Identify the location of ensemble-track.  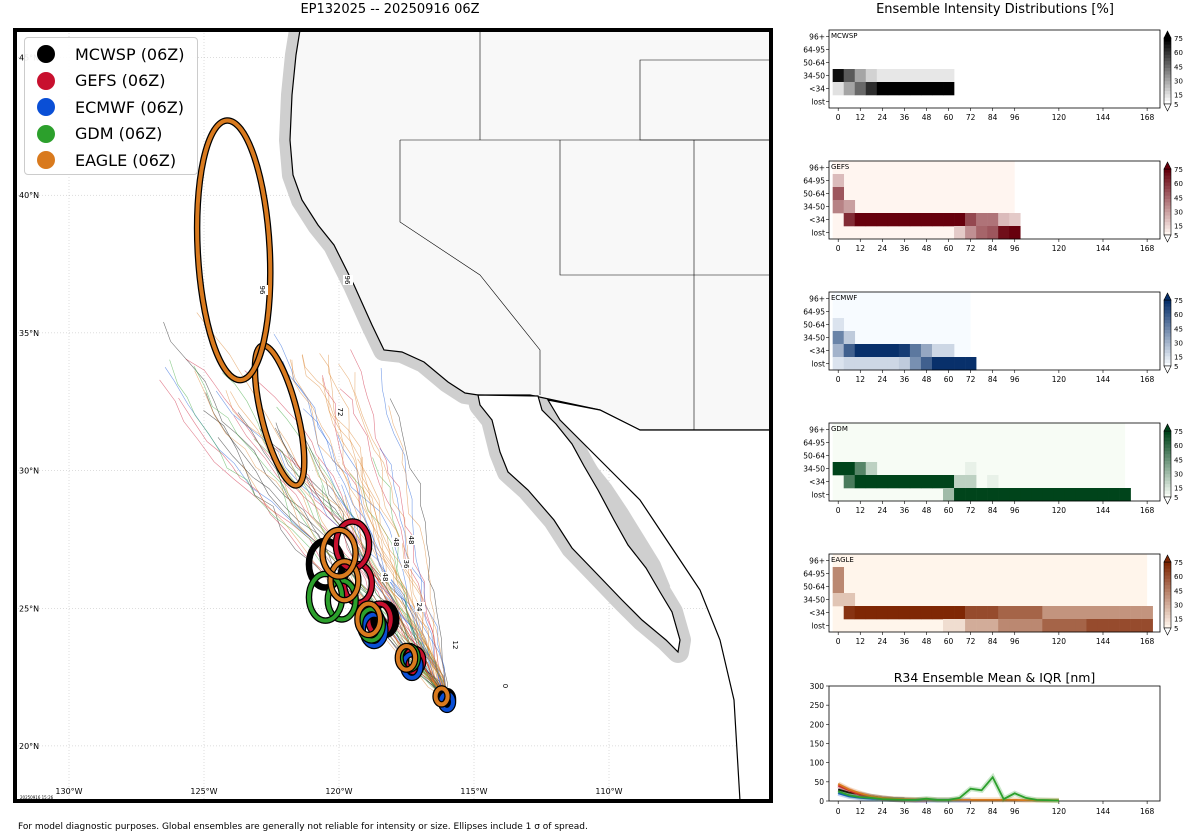
(384, 592).